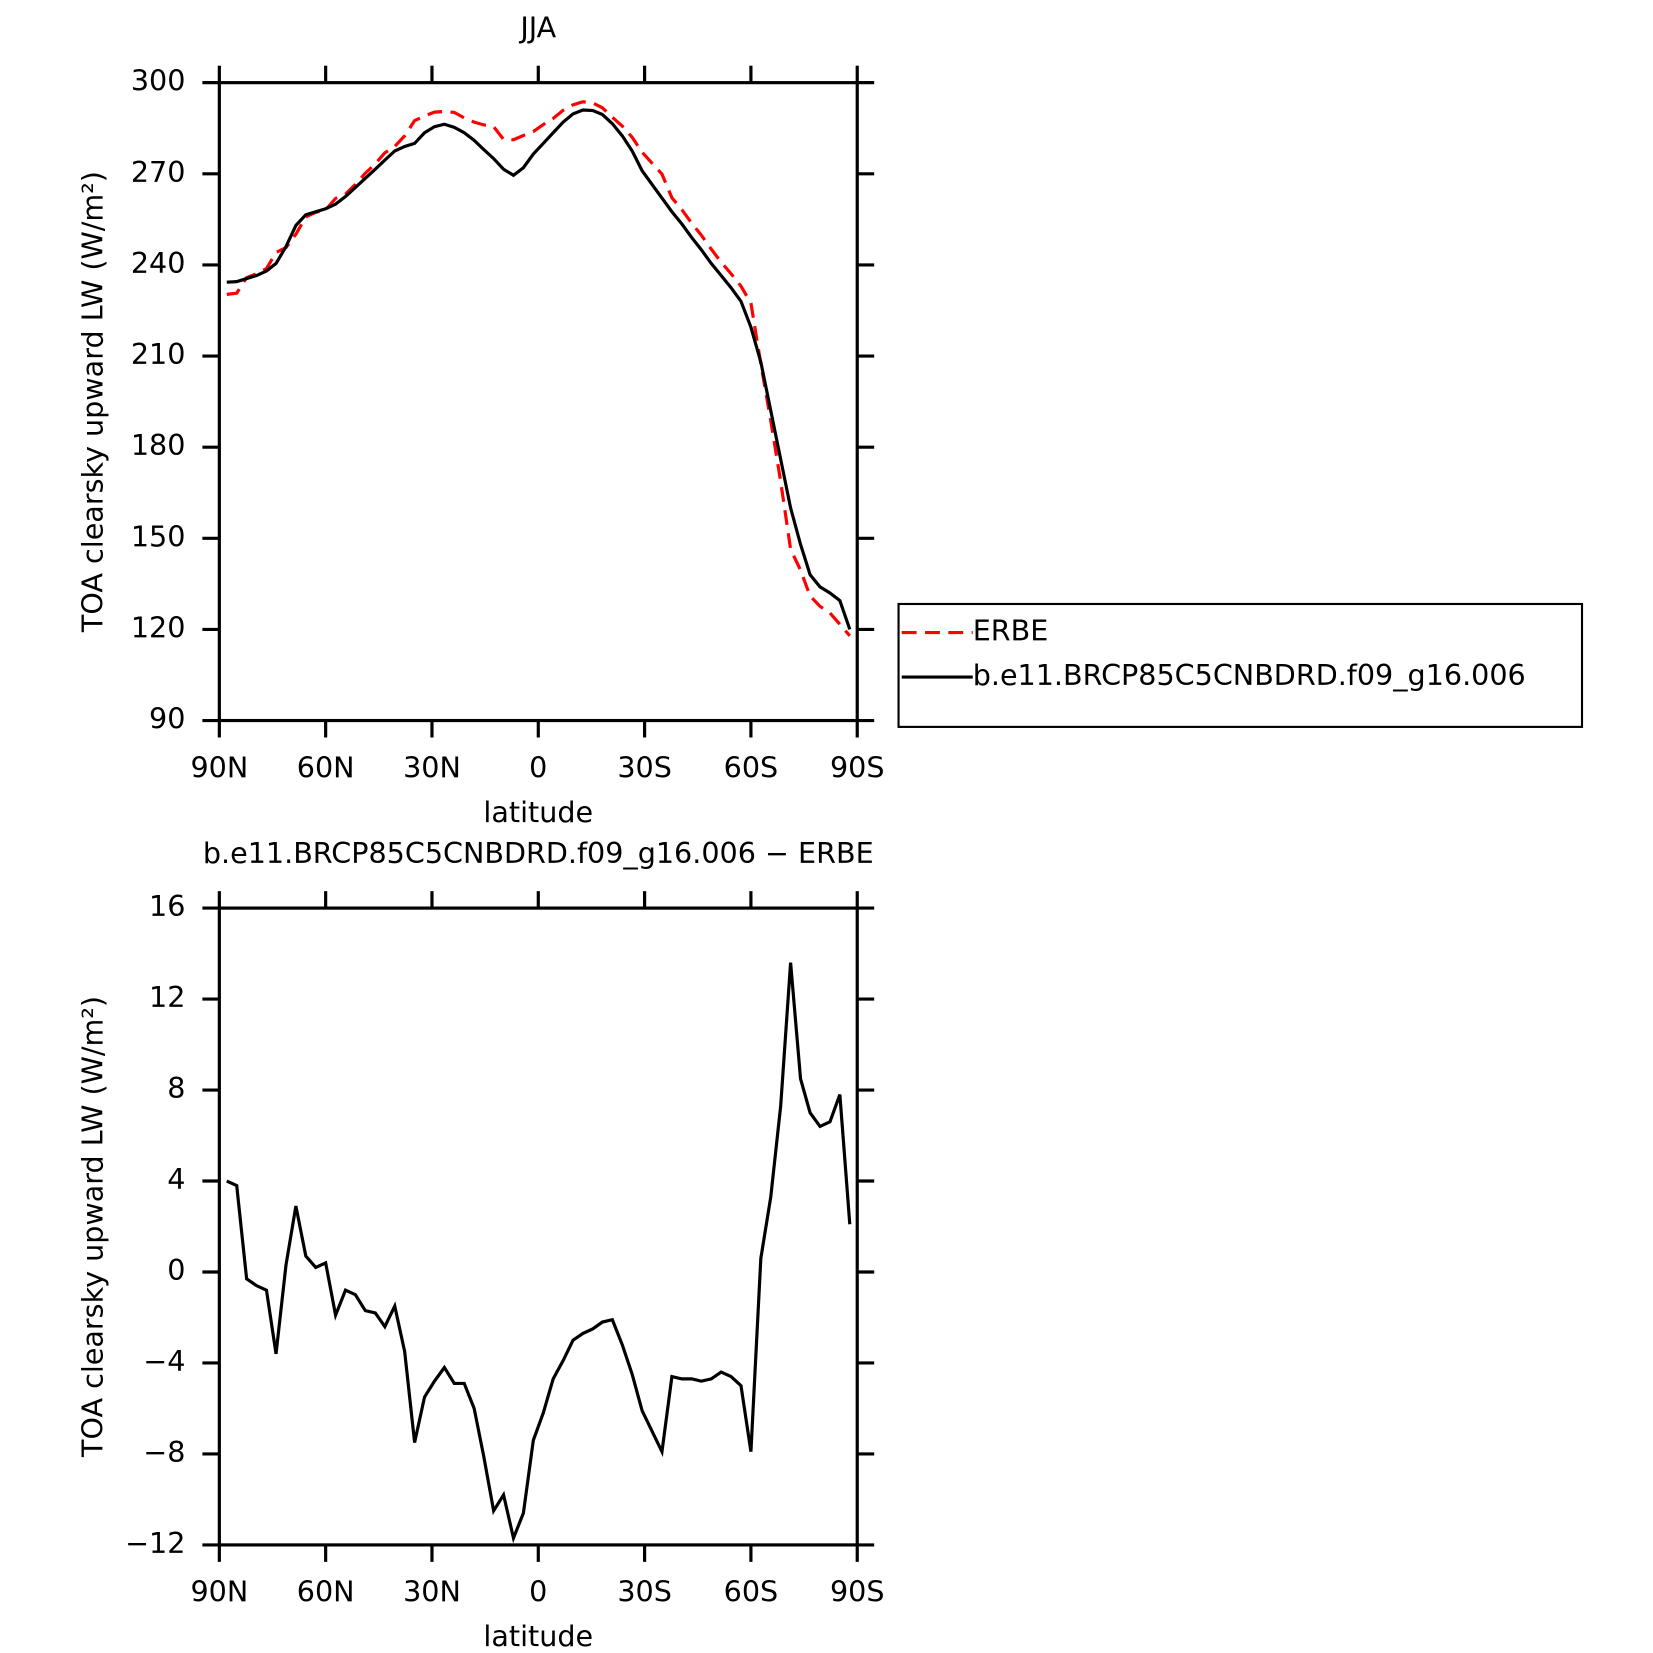  Describe the element at coordinates (538, 853) in the screenshot. I see `chart-title: b.e11.BRCP85C5CNBDRD.f09_g16.006 − ERBE` at that location.